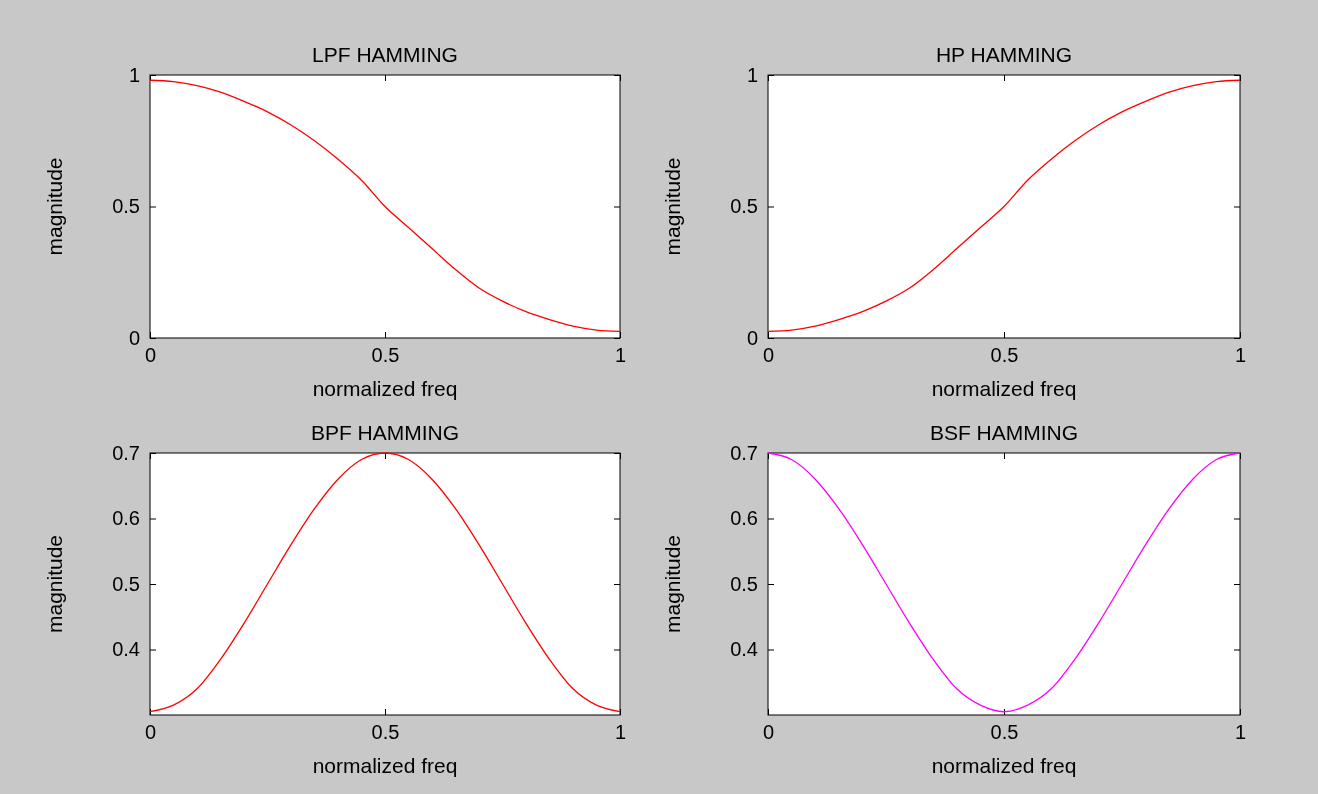  I want to click on chart-title: HP HAMMING, so click(1004, 54).